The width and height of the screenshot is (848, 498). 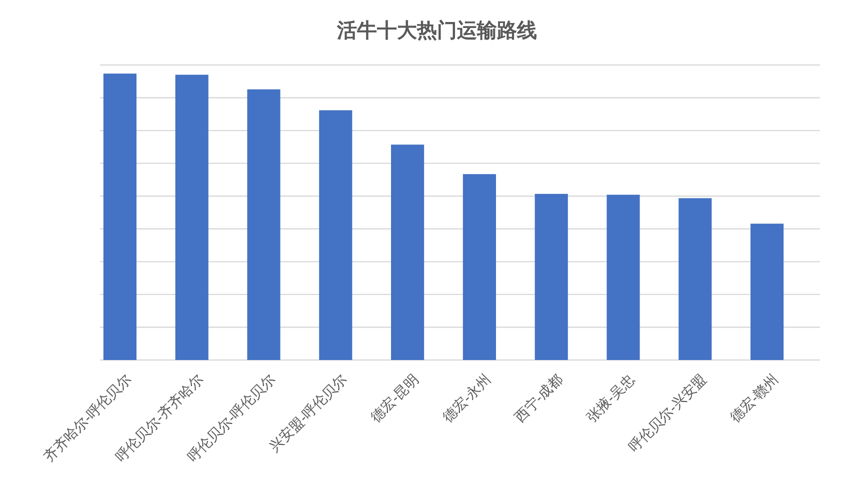 I want to click on x-tick-label: 德宏-昆明, so click(x=394, y=398).